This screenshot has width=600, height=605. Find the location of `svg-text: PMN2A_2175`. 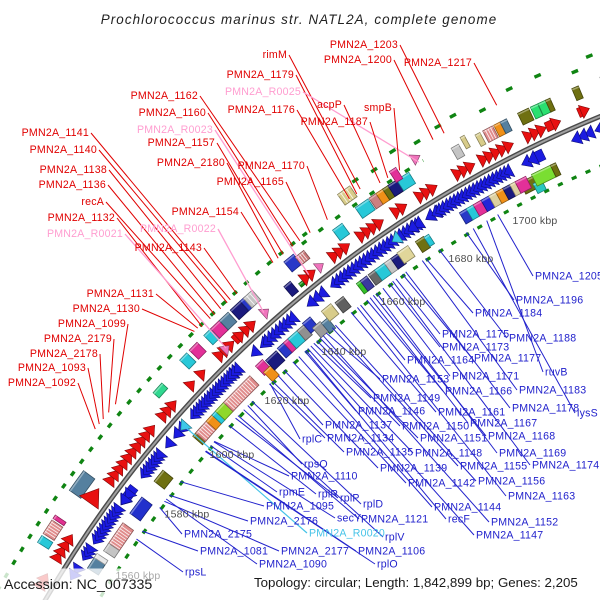

svg-text: PMN2A_2175 is located at coordinates (218, 535).